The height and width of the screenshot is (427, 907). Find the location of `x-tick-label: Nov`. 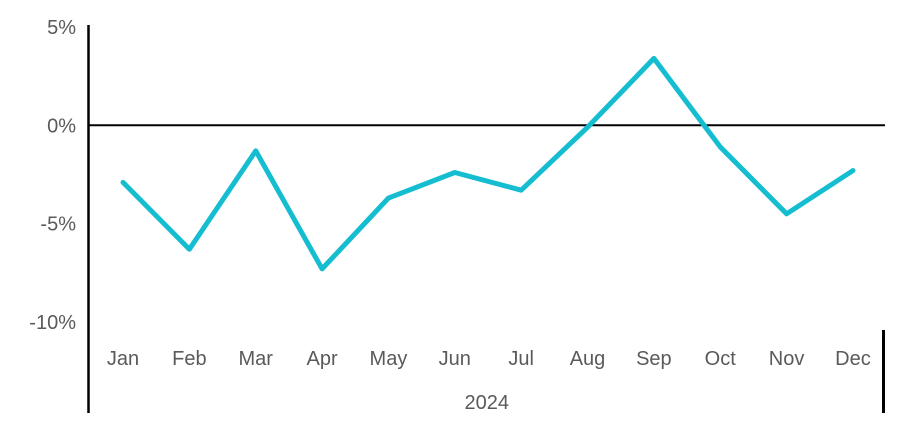

x-tick-label: Nov is located at coordinates (787, 359).